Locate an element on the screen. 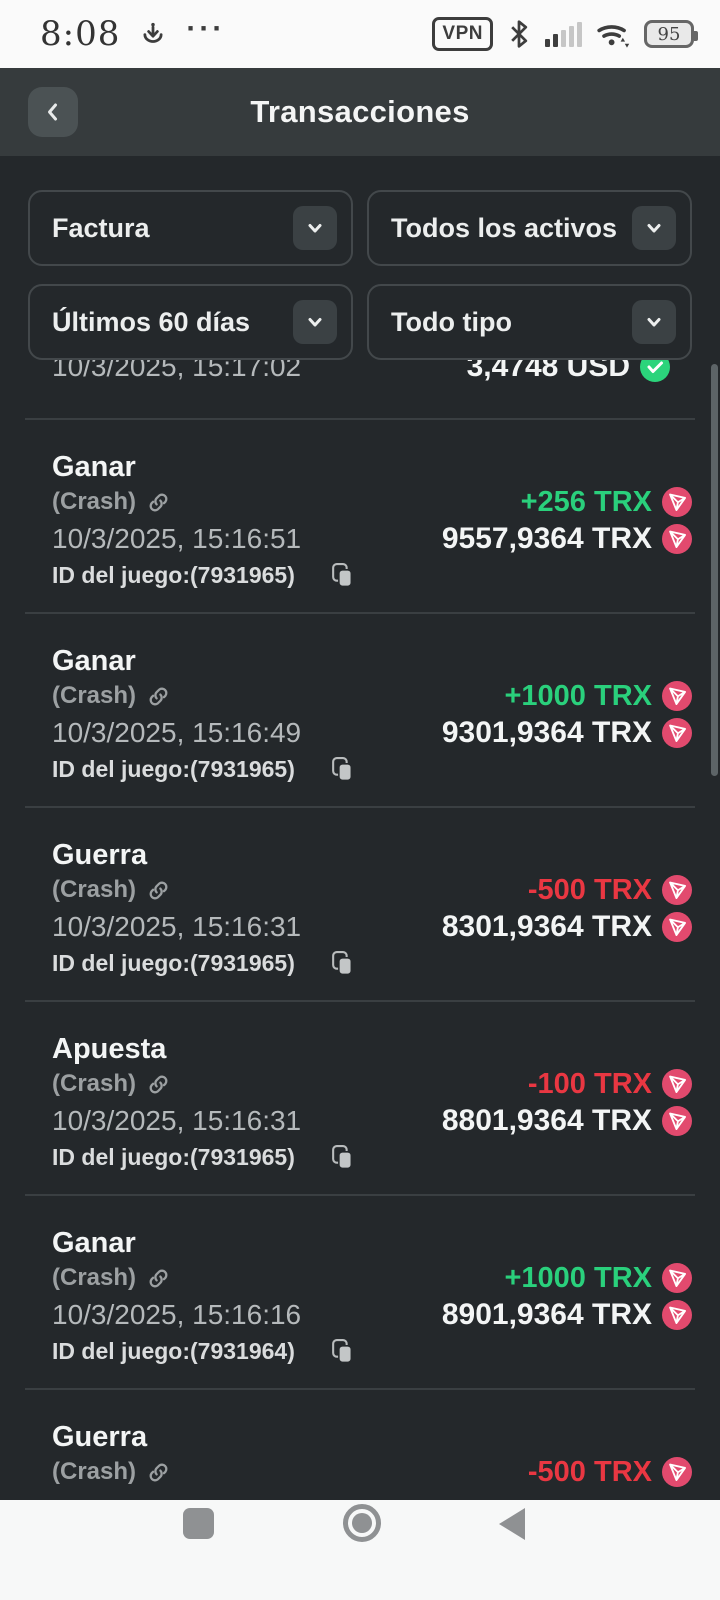  transaction-balance: 9301,9364 TRX is located at coordinates (546, 732).